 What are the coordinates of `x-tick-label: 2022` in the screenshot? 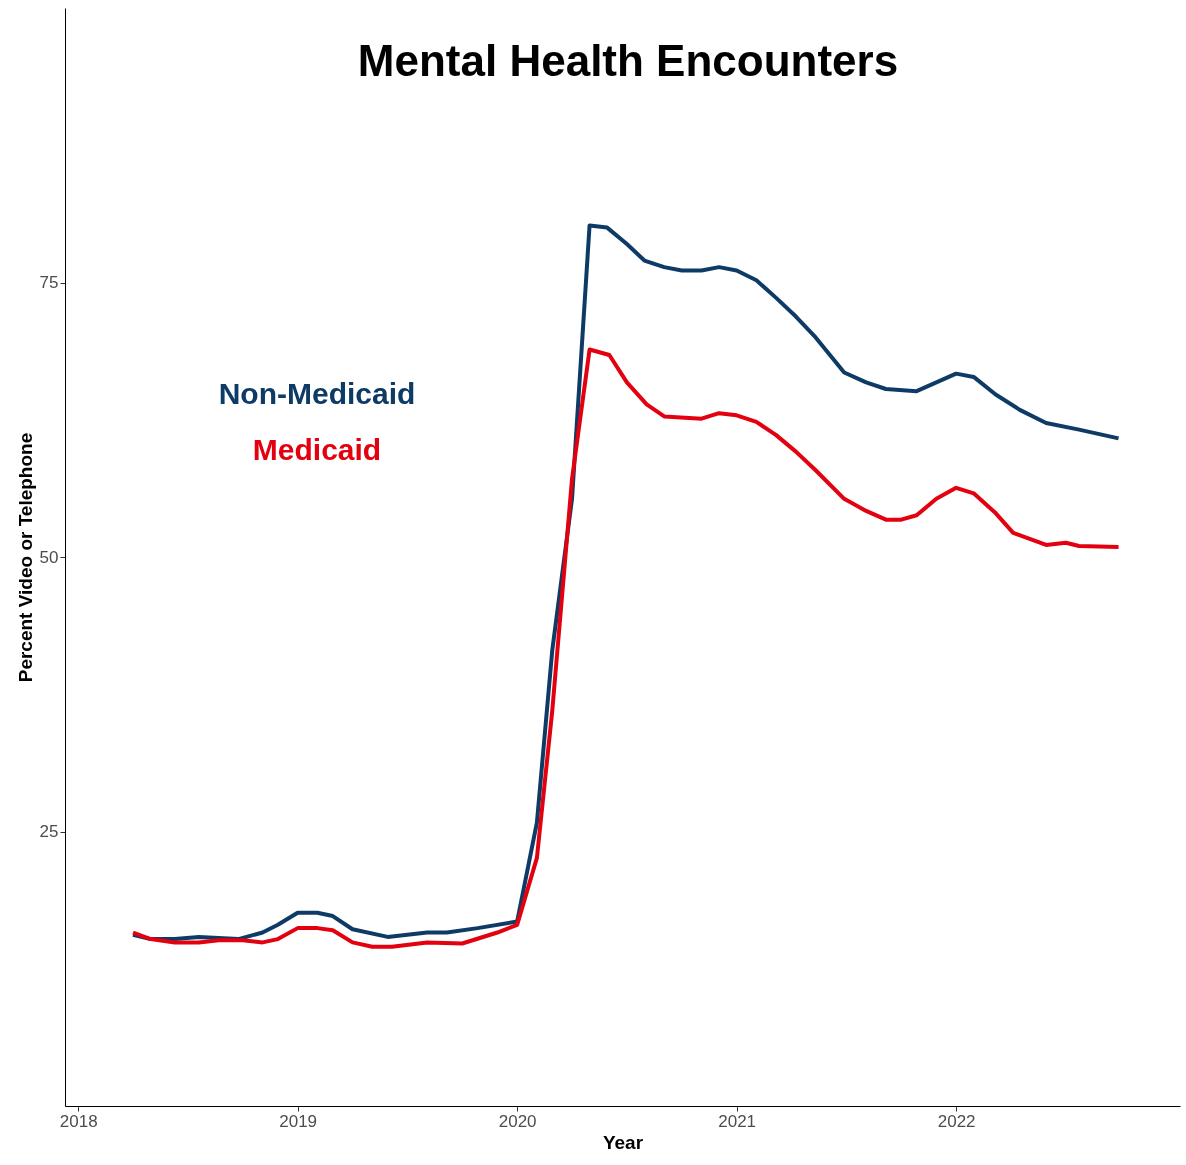 It's located at (956, 1121).